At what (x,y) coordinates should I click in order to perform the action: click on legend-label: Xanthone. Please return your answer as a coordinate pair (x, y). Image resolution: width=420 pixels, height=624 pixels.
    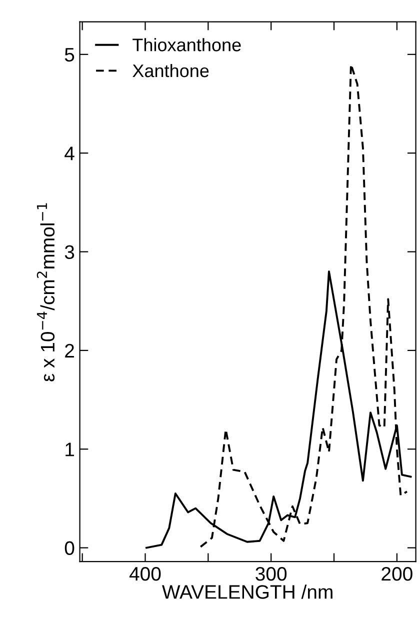
    Looking at the image, I should click on (170, 71).